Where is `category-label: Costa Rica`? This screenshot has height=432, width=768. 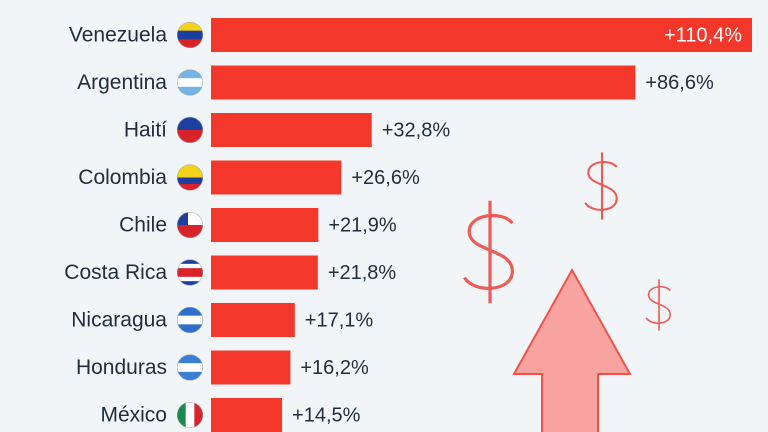
category-label: Costa Rica is located at coordinates (115, 272).